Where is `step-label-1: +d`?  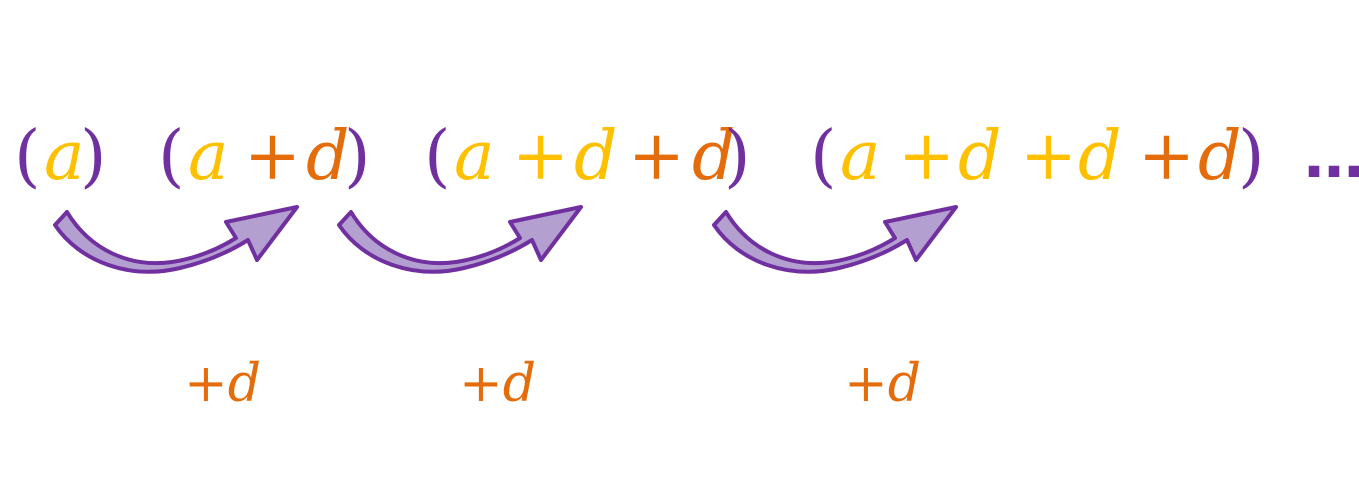 step-label-1: +d is located at coordinates (189, 384).